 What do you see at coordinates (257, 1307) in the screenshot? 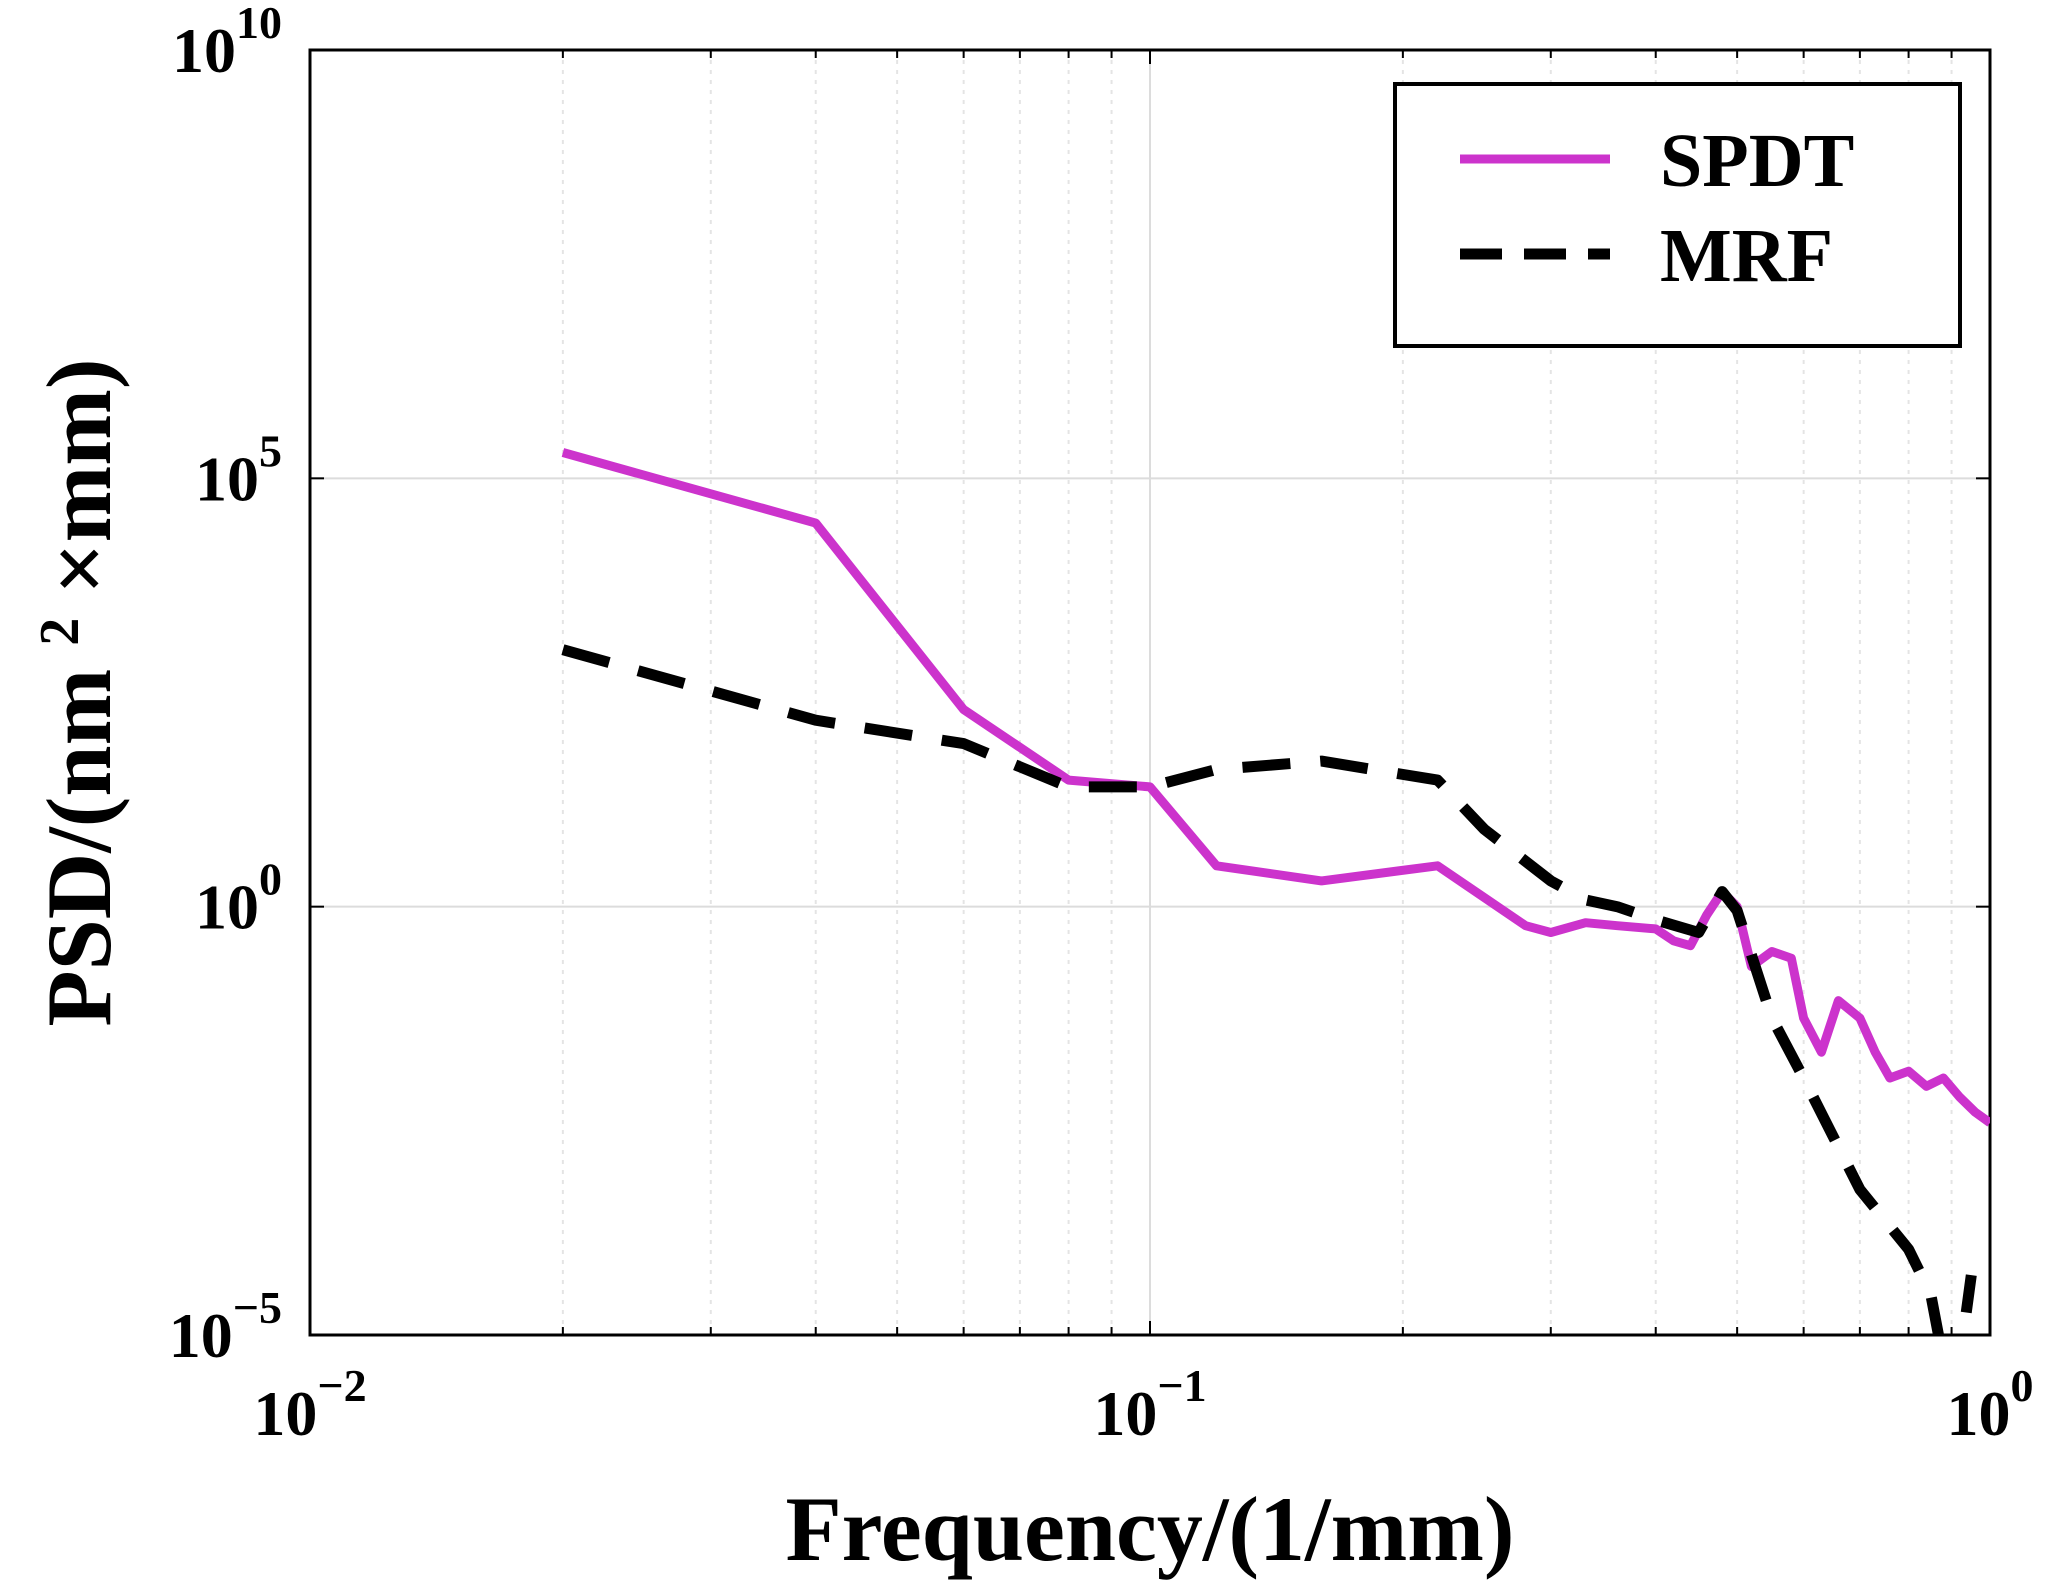
I see `y-tick-label-exponent: −5` at bounding box center [257, 1307].